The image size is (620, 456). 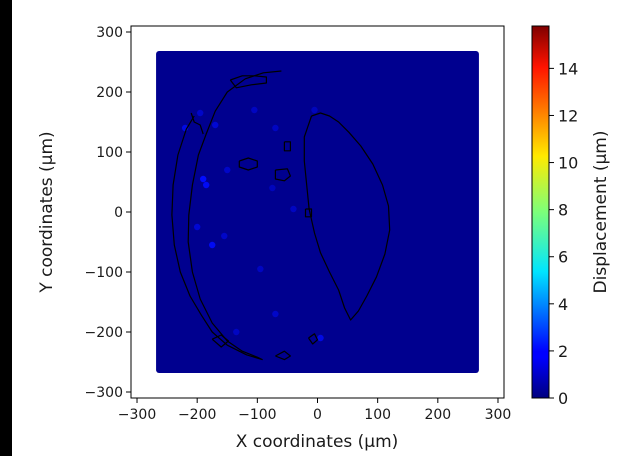 I want to click on colorbar-tick-label: 14, so click(x=568, y=68).